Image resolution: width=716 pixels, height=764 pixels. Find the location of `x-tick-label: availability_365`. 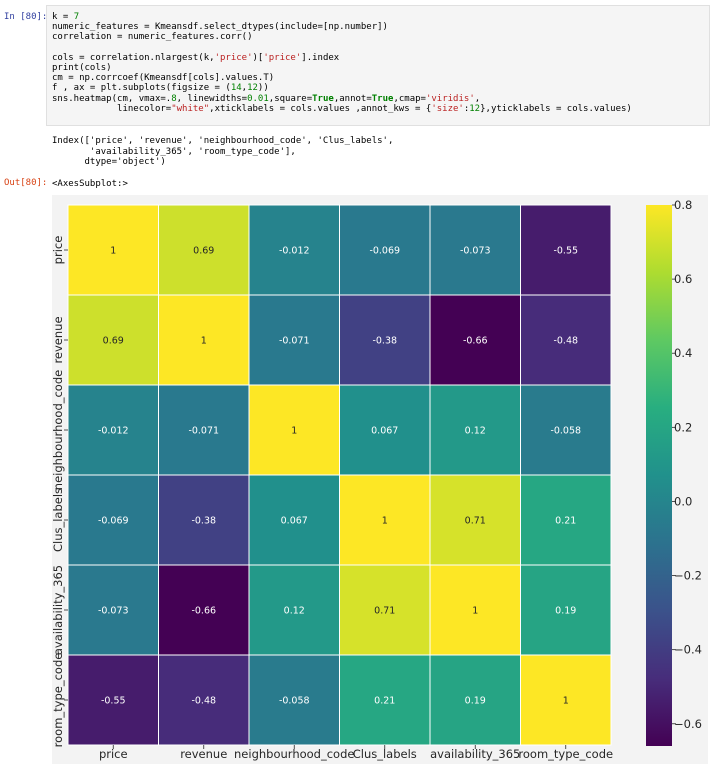

x-tick-label: availability_365 is located at coordinates (475, 754).